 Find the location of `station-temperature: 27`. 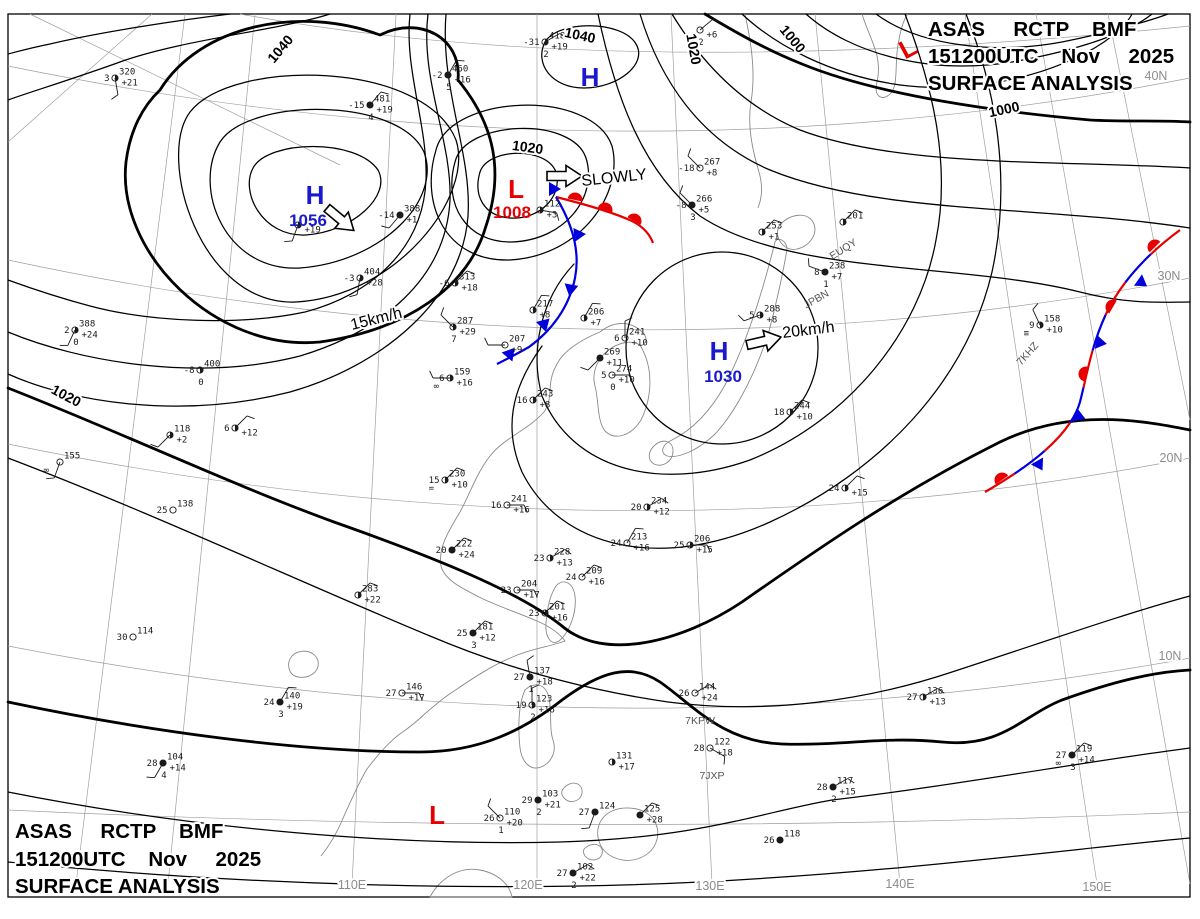

station-temperature: 27 is located at coordinates (584, 813).